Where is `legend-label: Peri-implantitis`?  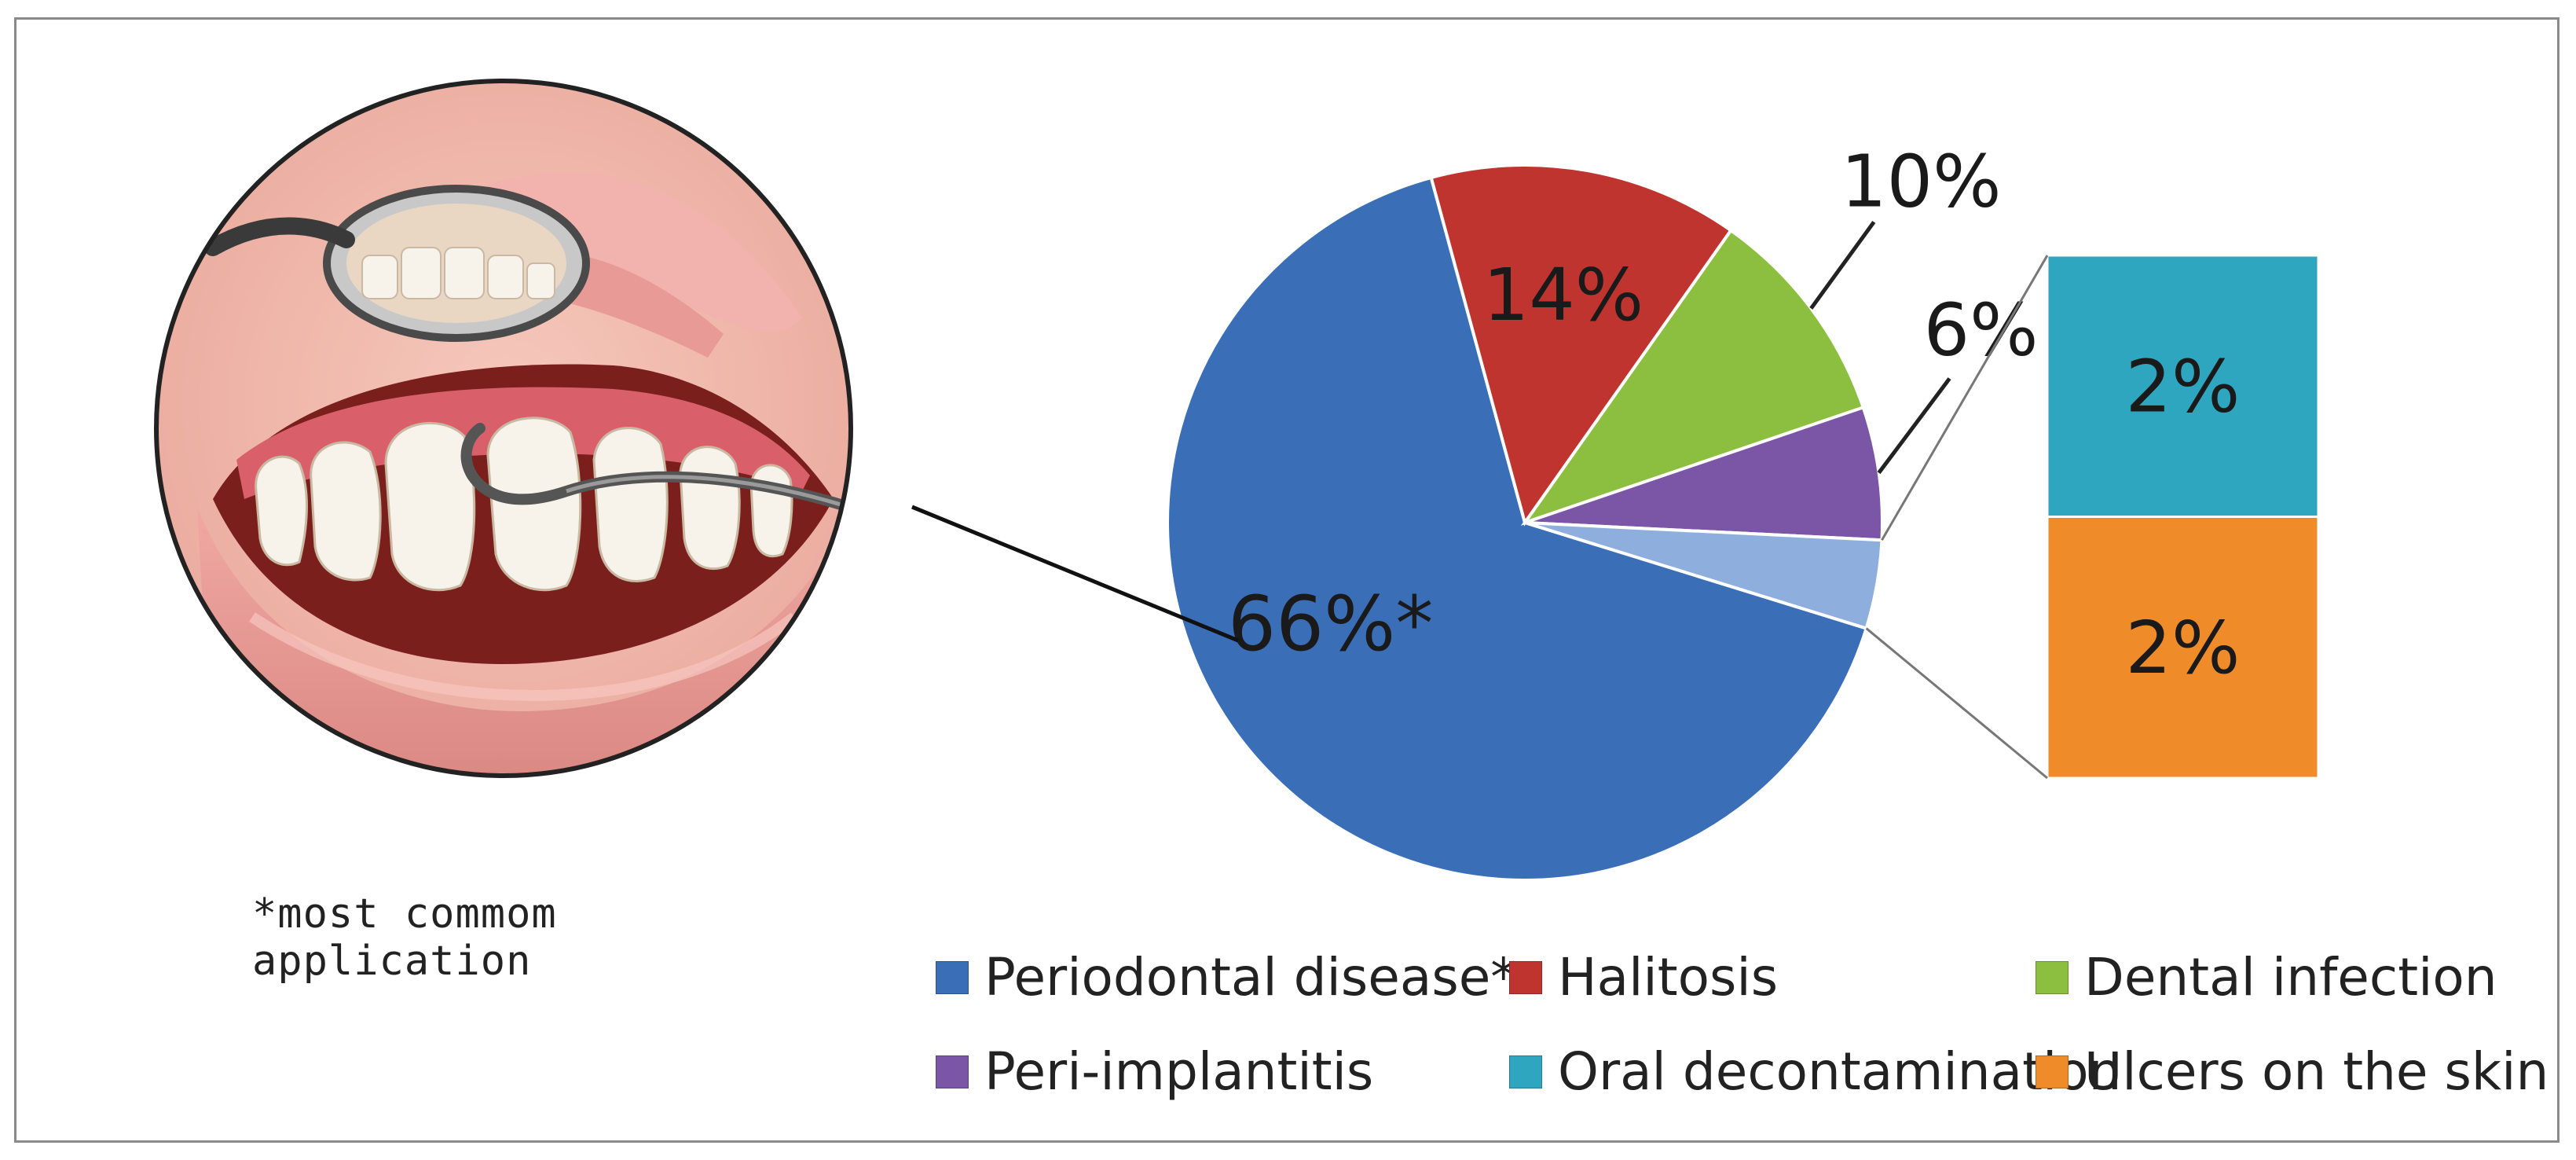
legend-label: Peri-implantitis is located at coordinates (1179, 1071).